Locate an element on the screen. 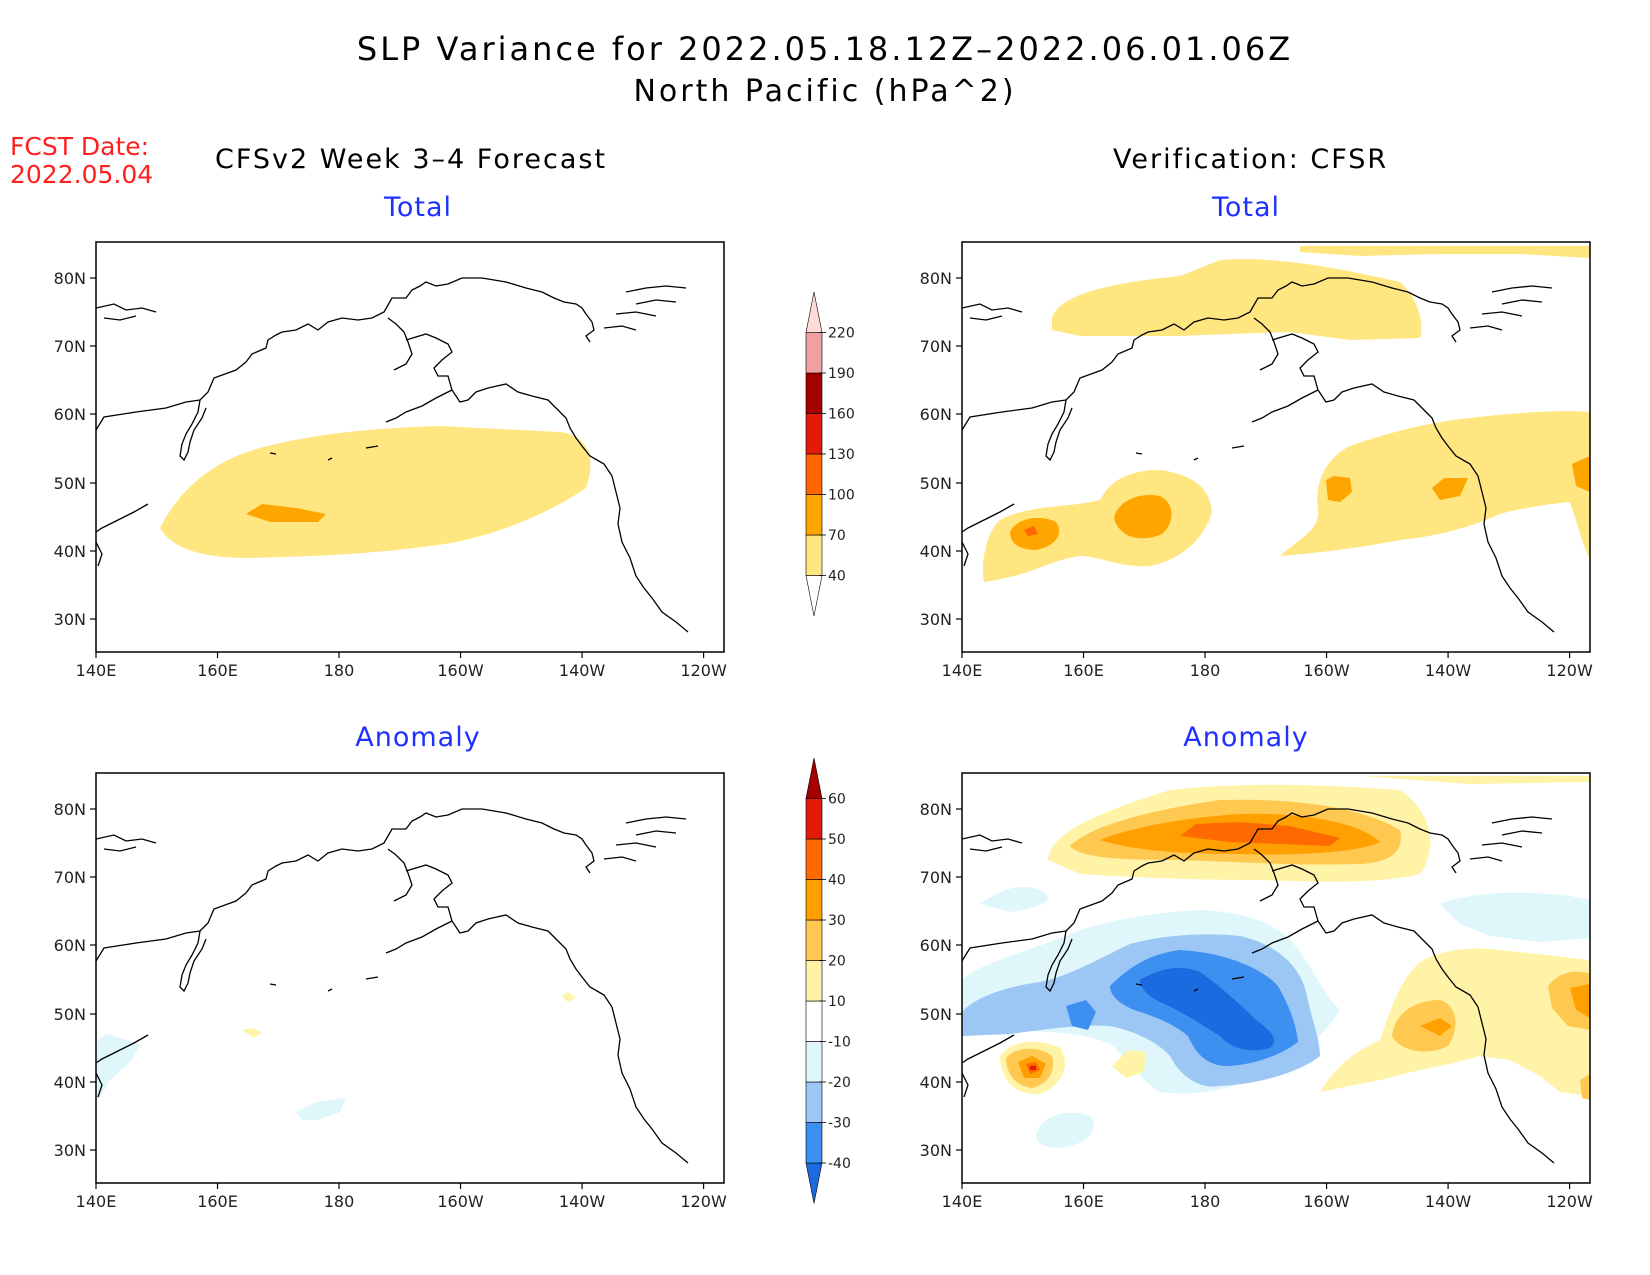 This screenshot has height=1275, width=1650. colorbar-label: 160 is located at coordinates (841, 415).